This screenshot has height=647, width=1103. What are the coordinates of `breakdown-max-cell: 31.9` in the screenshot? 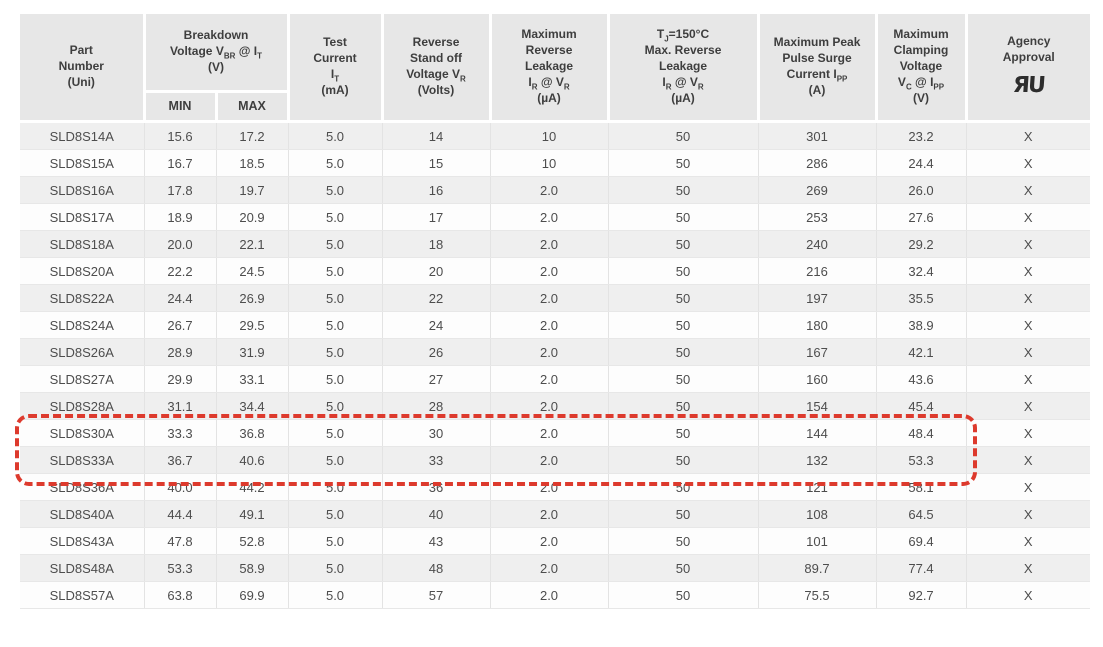 It's located at (252, 352).